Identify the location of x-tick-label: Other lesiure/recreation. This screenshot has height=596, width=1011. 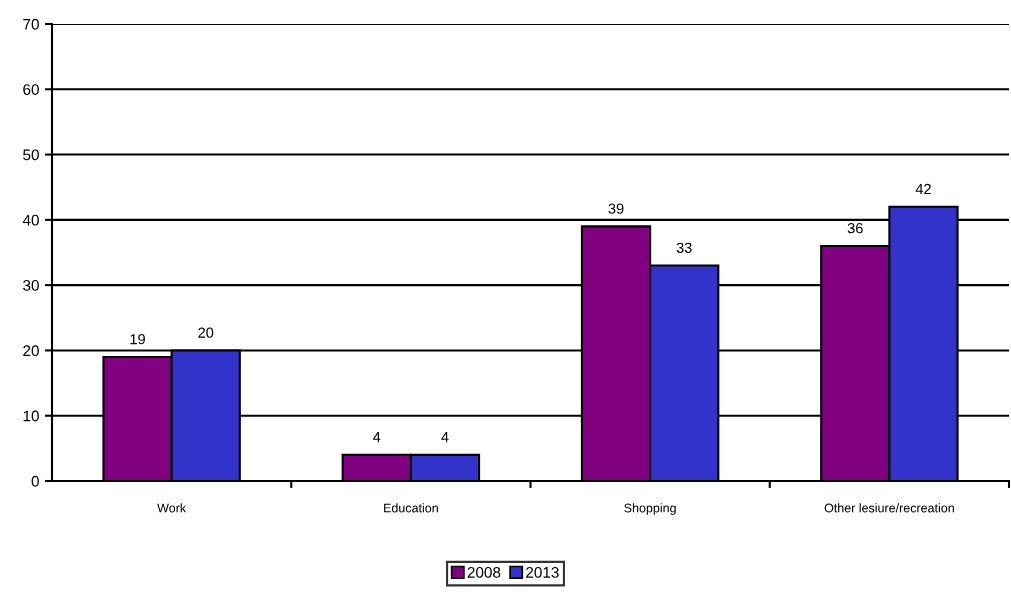
(889, 508).